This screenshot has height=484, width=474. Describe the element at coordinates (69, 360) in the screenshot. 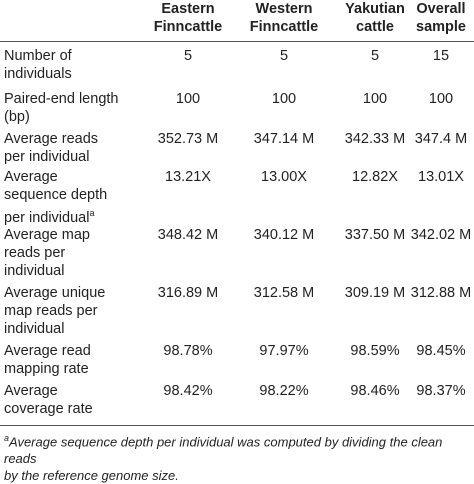

I see `row-label: Average read mapping rate` at that location.